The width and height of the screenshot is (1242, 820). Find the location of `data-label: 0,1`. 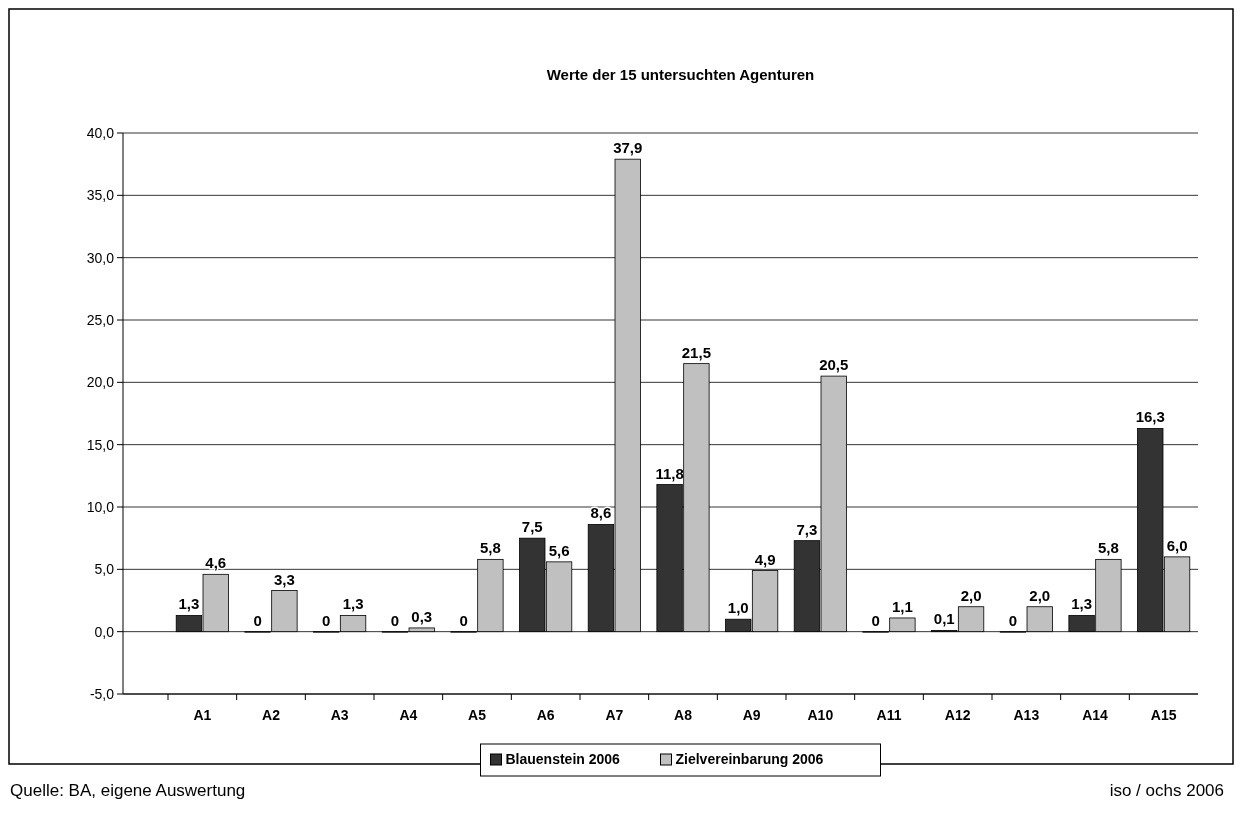

data-label: 0,1 is located at coordinates (944, 619).